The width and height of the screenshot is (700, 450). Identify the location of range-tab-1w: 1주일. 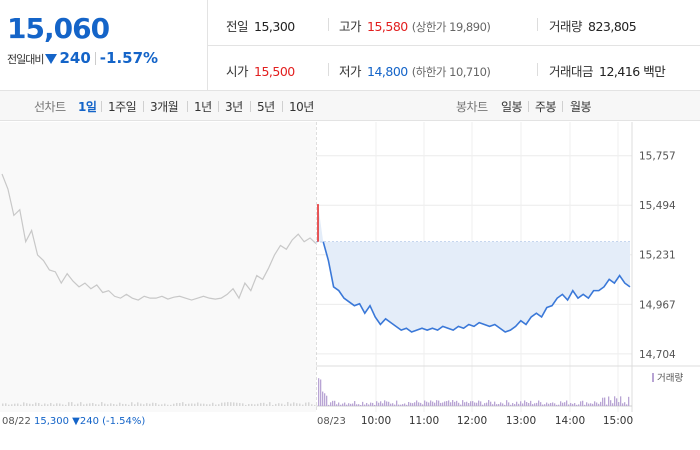
(122, 107).